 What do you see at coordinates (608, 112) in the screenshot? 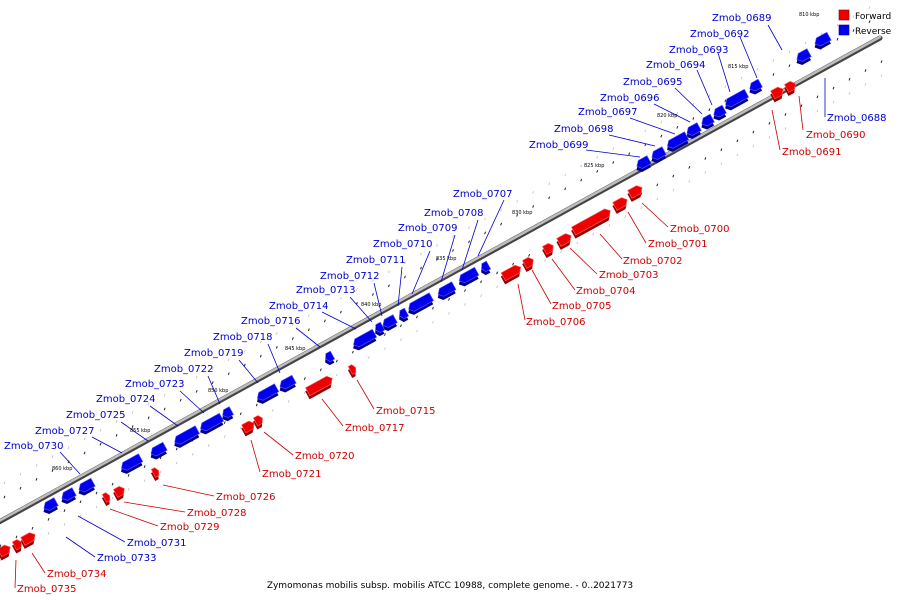
I see `gene-label-zmob-0697: Zmob_0697` at bounding box center [608, 112].